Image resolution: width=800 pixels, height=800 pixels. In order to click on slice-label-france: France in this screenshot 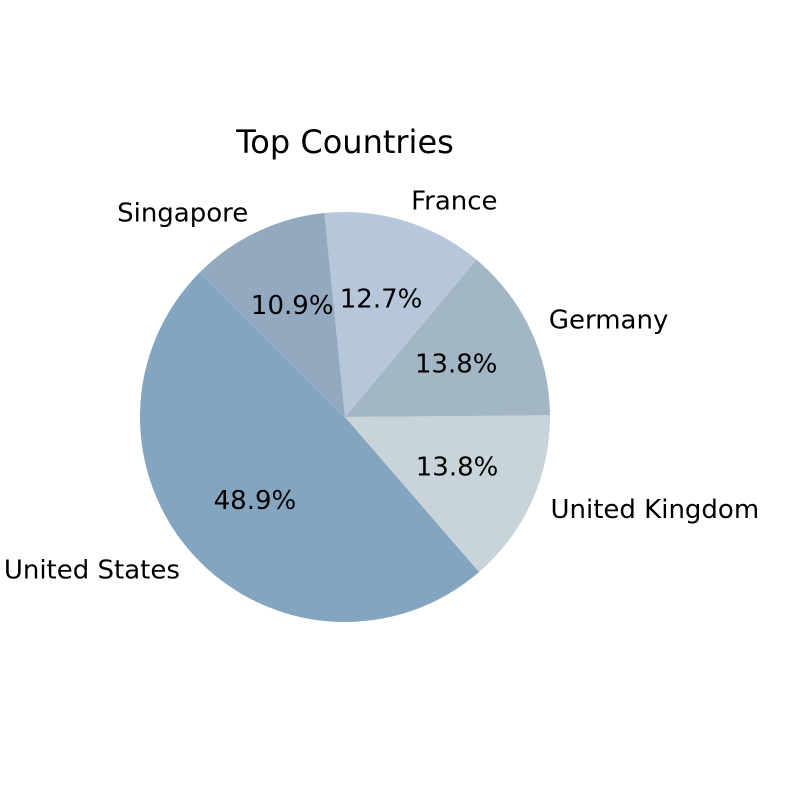, I will do `click(454, 201)`.